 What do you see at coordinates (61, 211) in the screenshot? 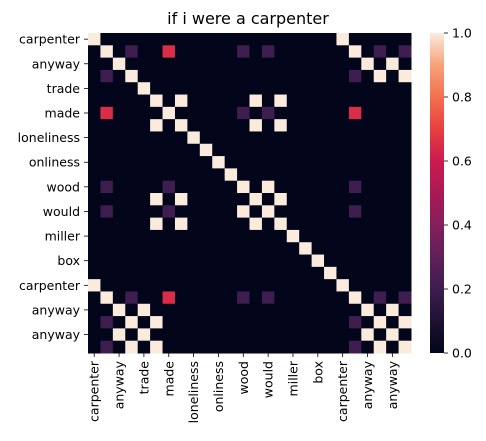
I see `row-label: would` at bounding box center [61, 211].